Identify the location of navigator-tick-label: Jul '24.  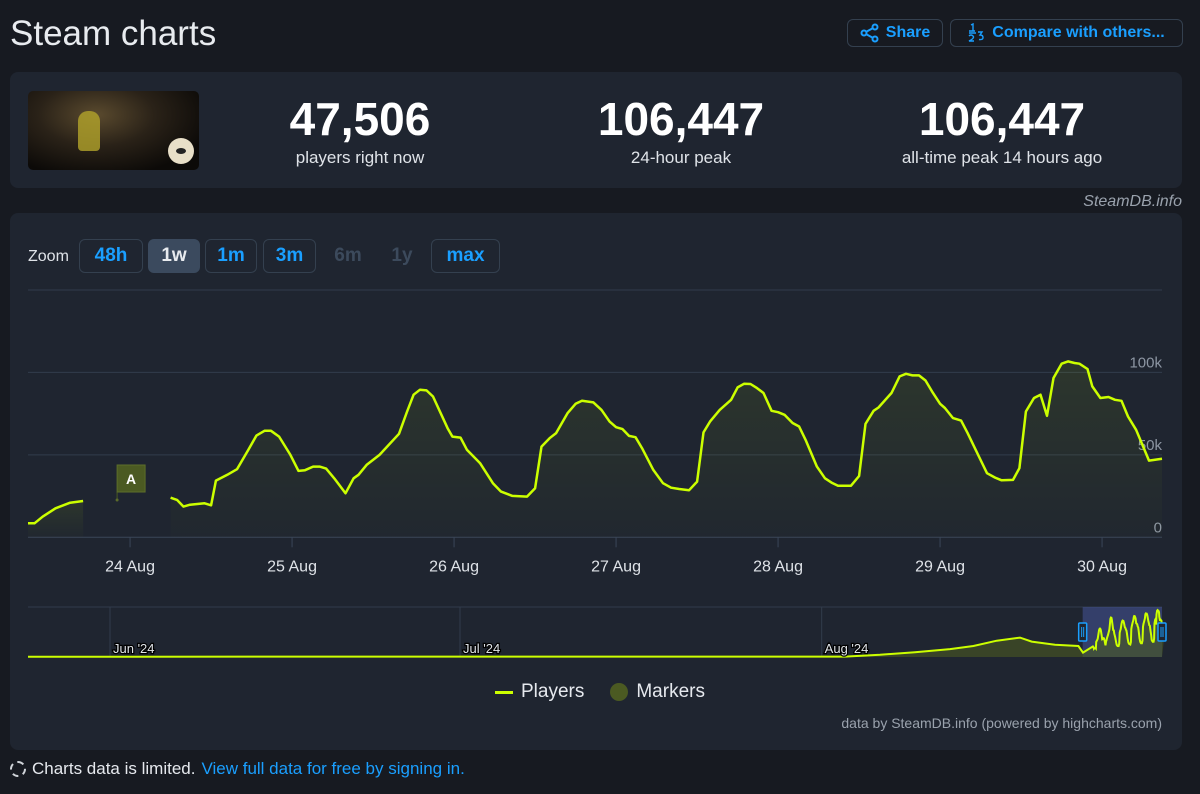
(481, 648).